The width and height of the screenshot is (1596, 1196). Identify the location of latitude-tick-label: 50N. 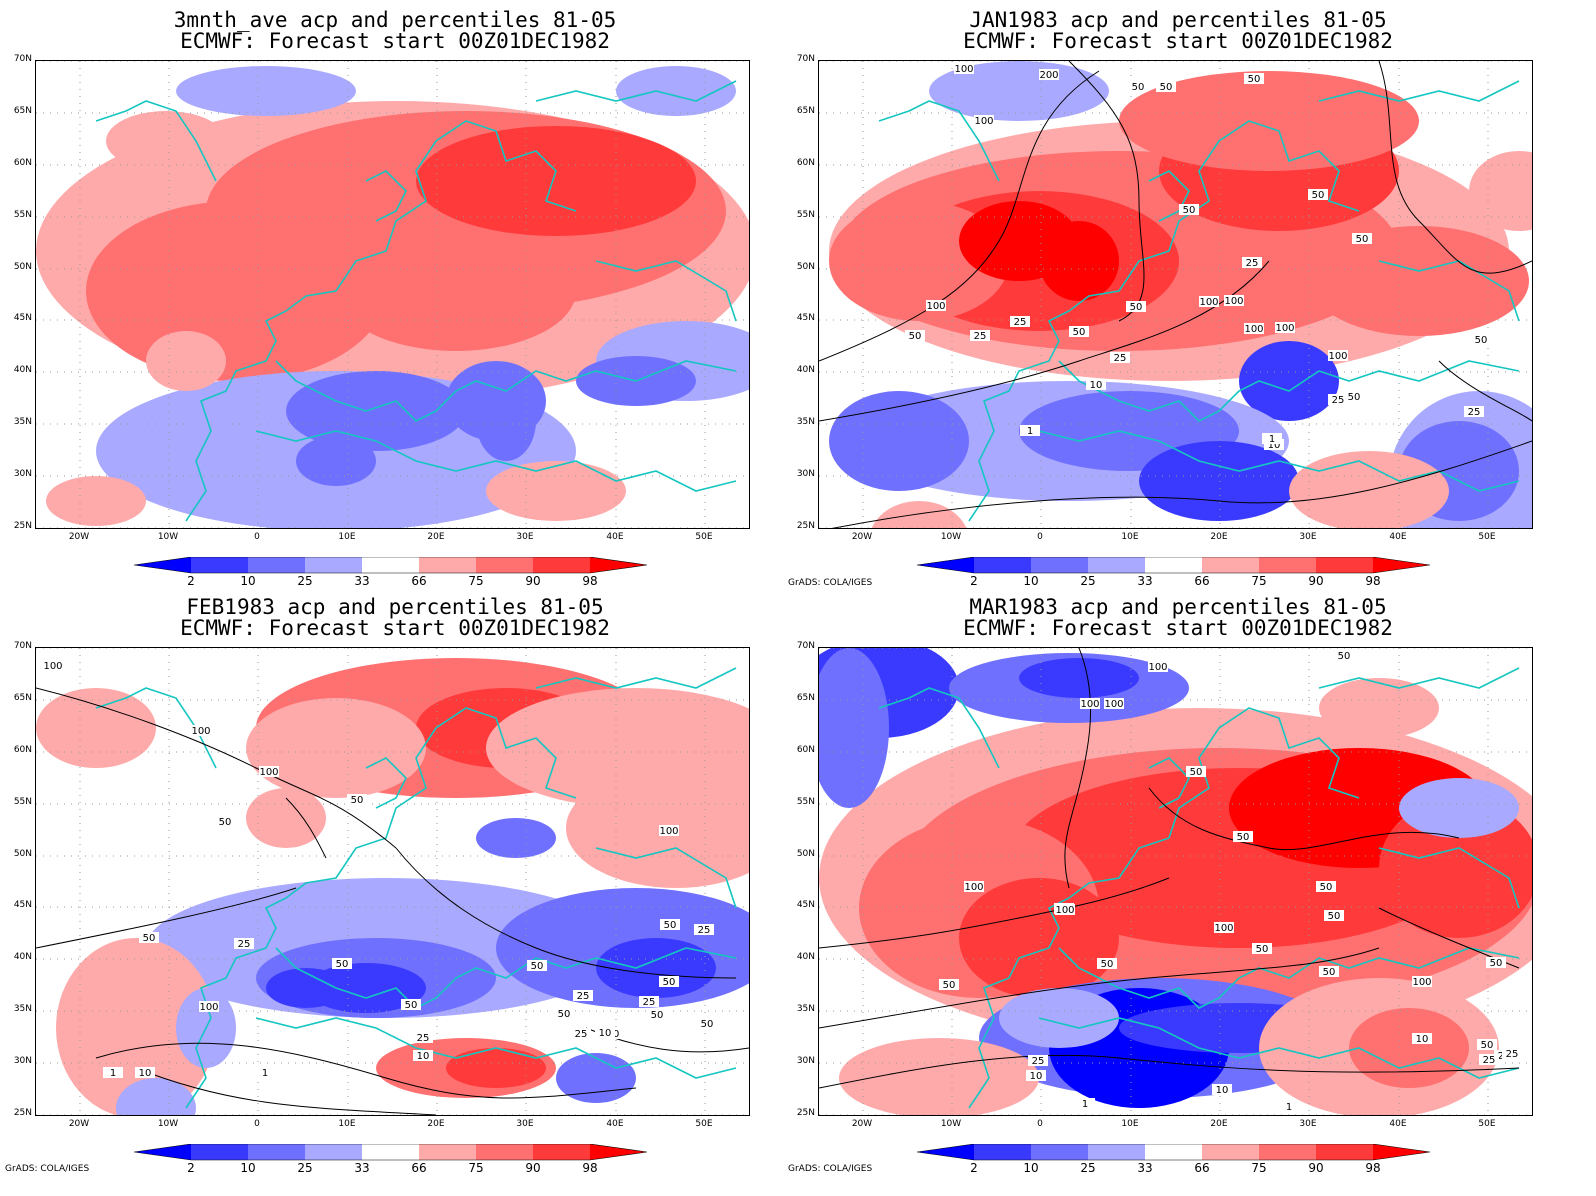
(22, 267).